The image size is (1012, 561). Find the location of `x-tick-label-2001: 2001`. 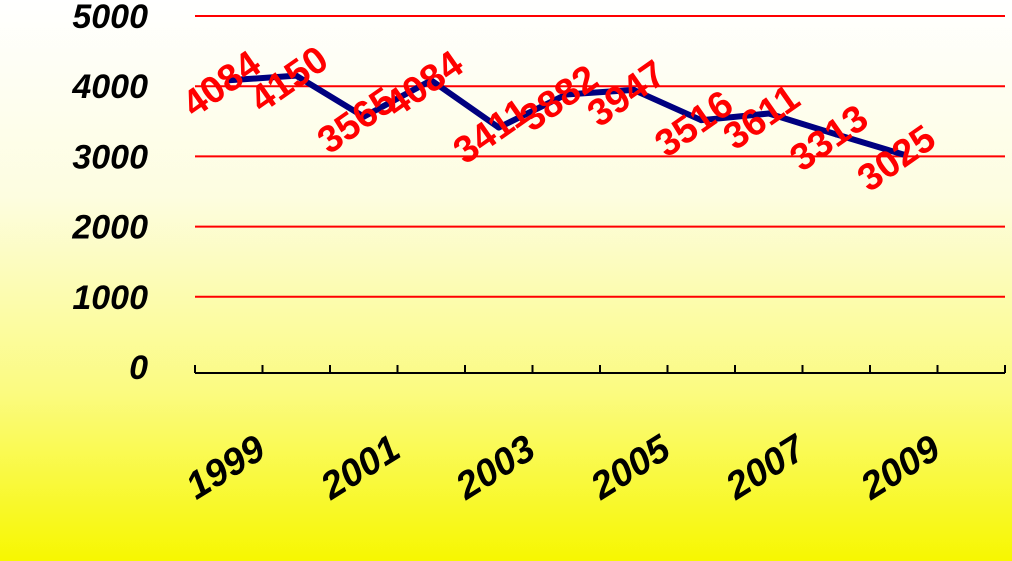

x-tick-label-2001: 2001 is located at coordinates (360, 468).